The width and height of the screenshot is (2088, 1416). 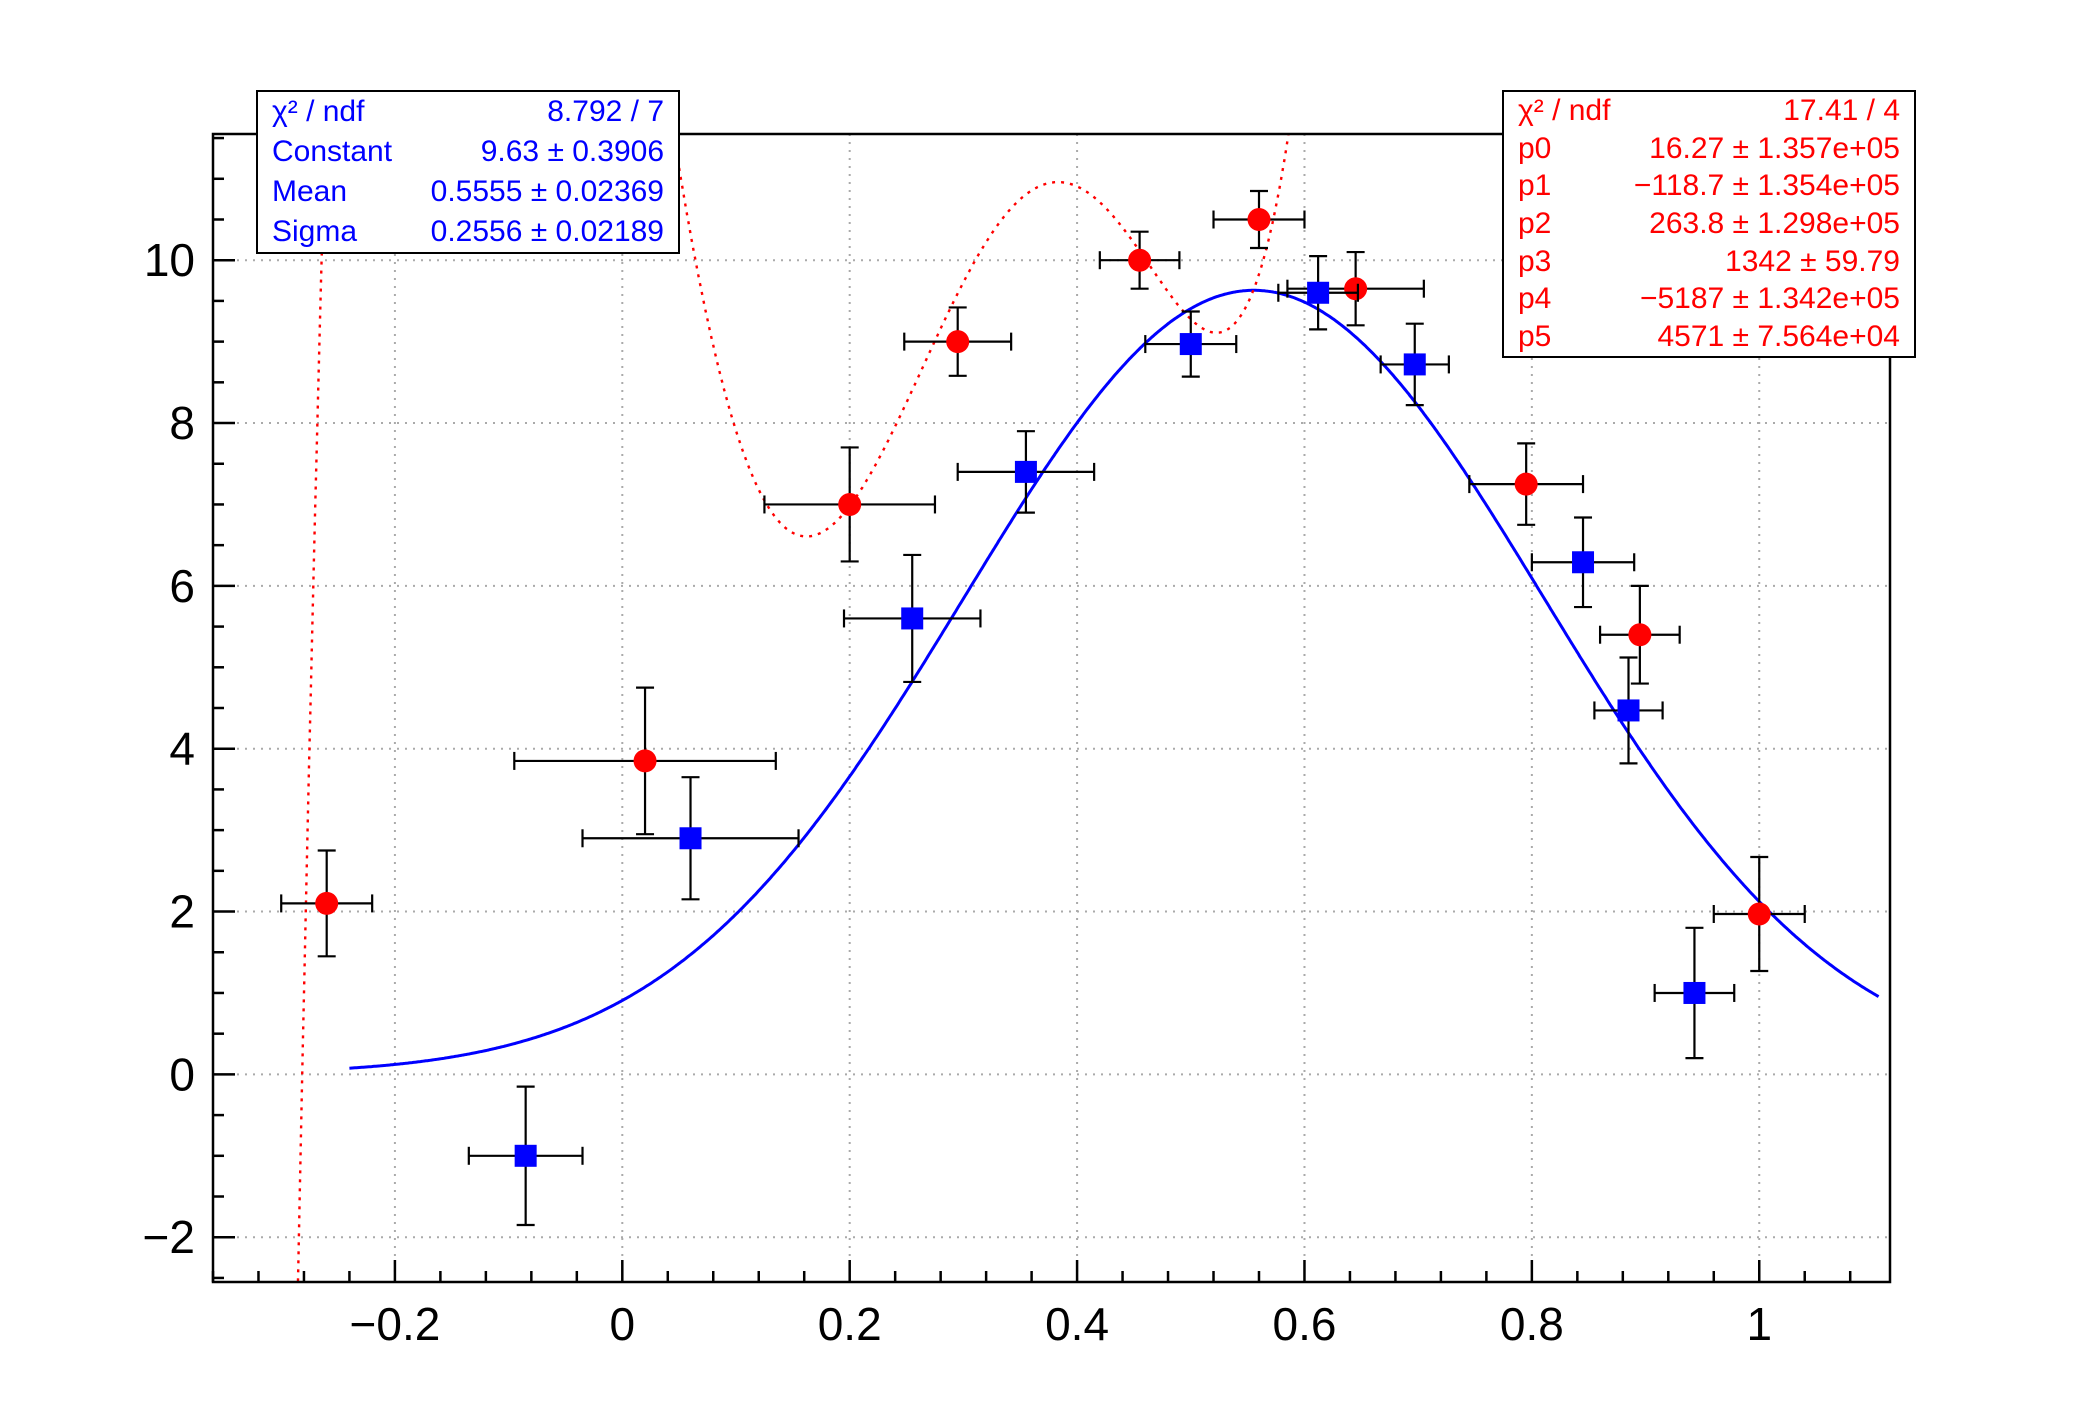 I want to click on stat-label: p3, so click(x=1535, y=261).